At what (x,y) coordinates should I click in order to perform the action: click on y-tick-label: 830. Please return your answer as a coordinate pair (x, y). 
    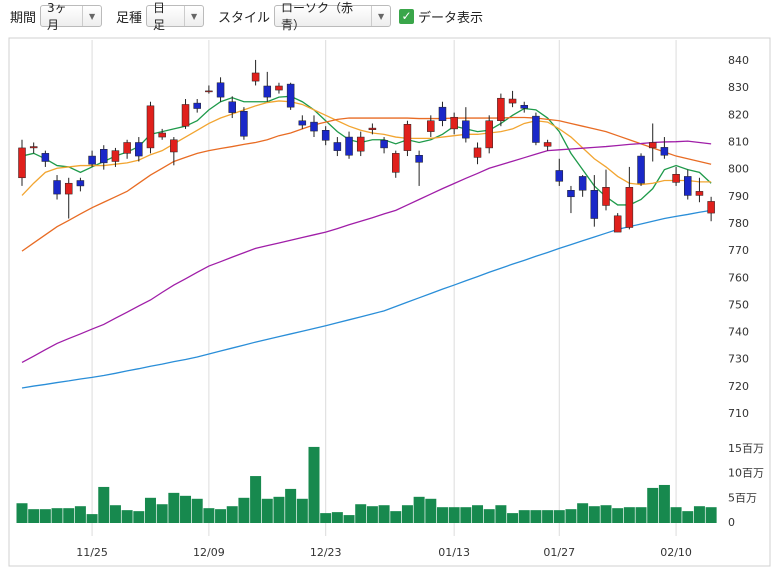
    Looking at the image, I should click on (738, 87).